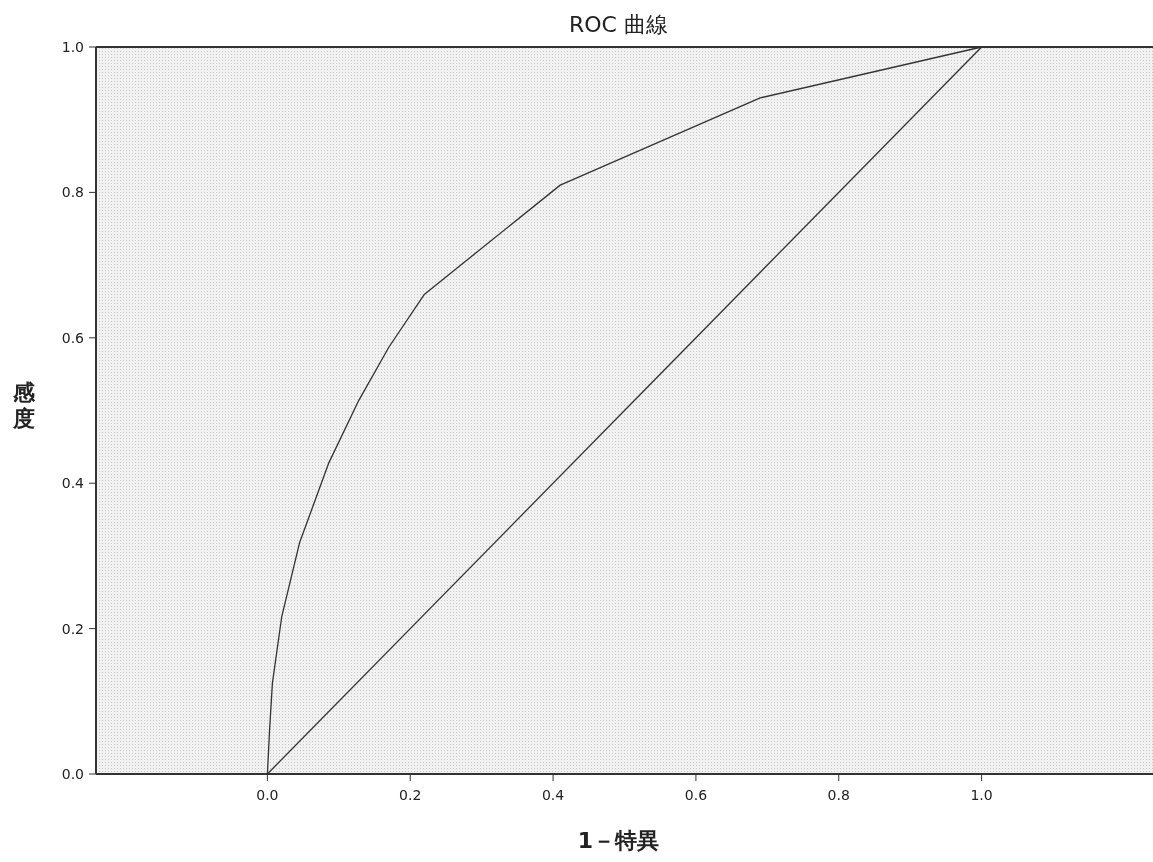 The width and height of the screenshot is (1153, 862). I want to click on x-tick-label: 0.8, so click(838, 795).